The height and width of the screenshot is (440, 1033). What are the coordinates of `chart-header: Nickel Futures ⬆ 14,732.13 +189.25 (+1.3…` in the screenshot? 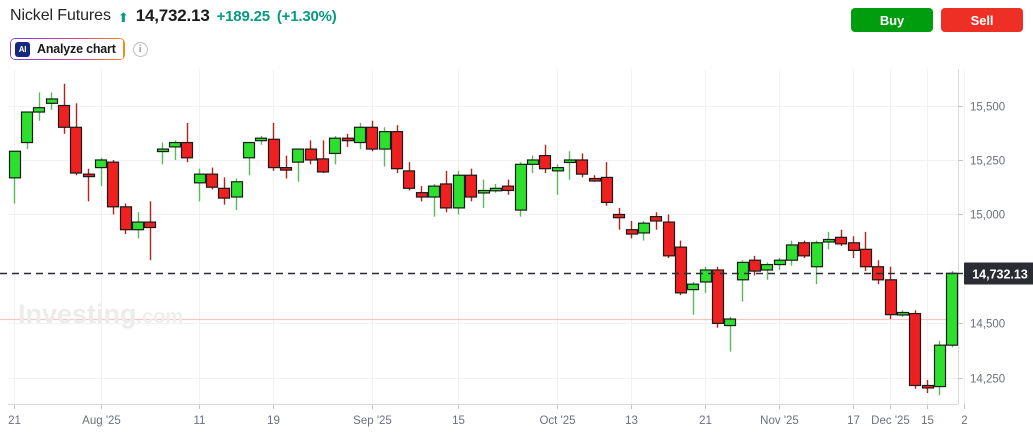 It's located at (516, 31).